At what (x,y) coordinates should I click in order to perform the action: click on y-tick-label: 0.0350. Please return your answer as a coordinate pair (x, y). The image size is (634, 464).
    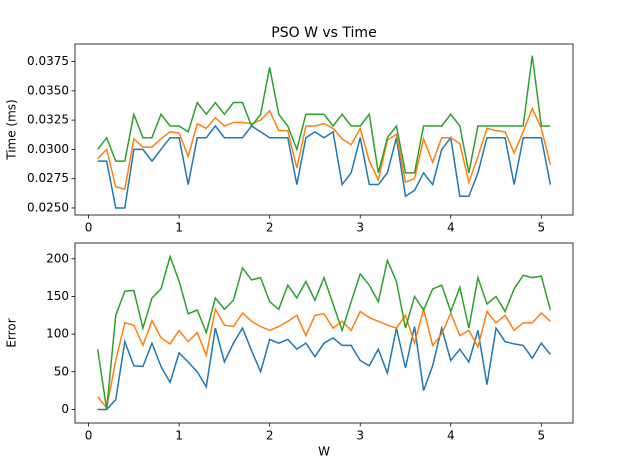
    Looking at the image, I should click on (48, 90).